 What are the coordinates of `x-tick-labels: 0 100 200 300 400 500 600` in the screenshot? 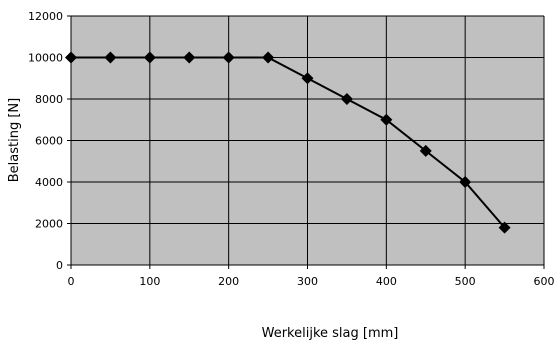 It's located at (311, 281).